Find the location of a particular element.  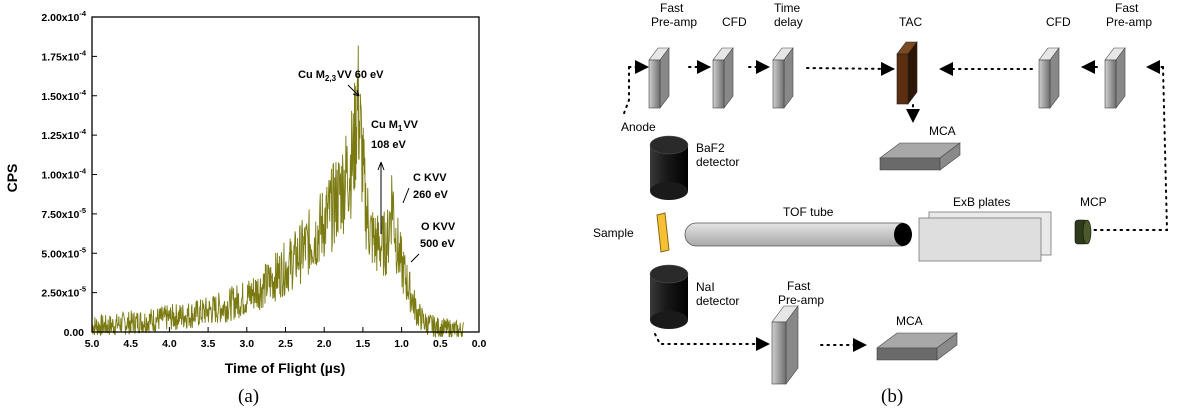

y-tick-label: 5.00x10⁻⁵ is located at coordinates (63, 252).